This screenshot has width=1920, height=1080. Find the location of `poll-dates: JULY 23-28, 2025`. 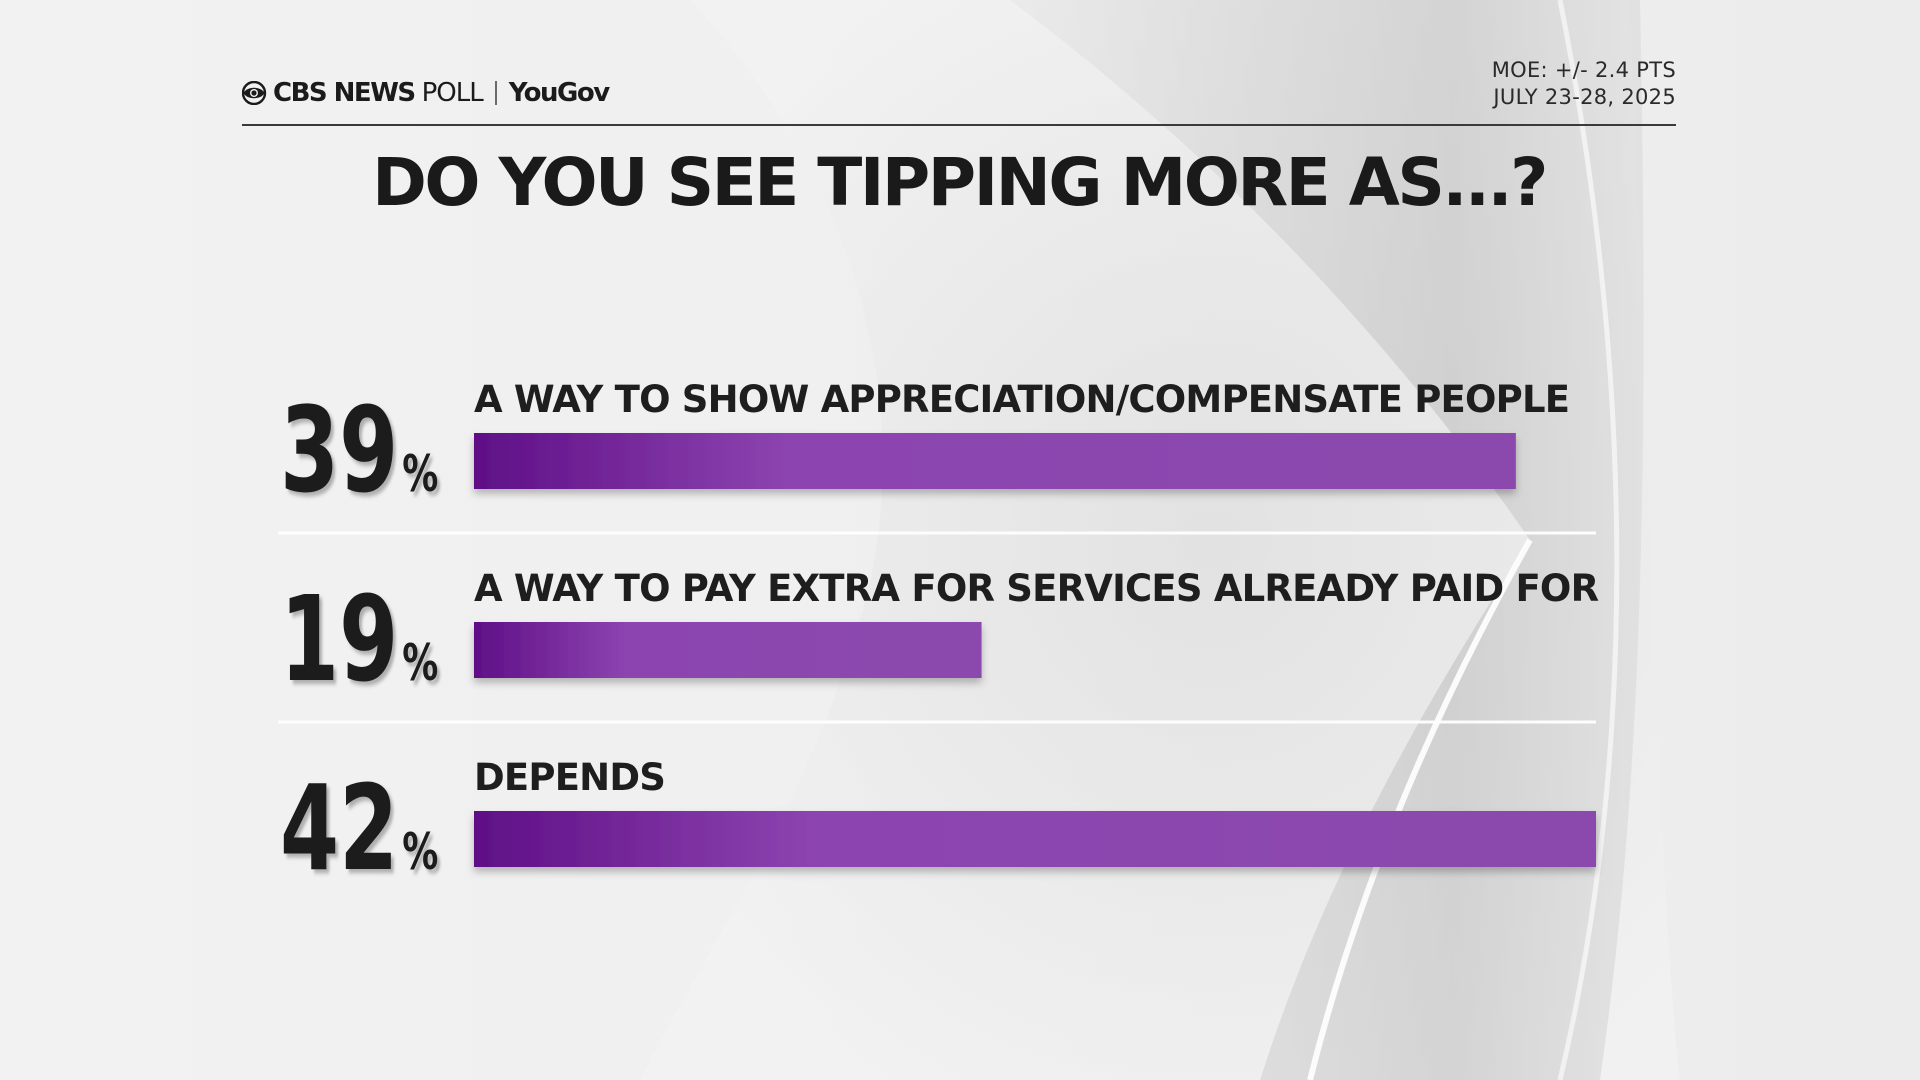

poll-dates: JULY 23-28, 2025 is located at coordinates (1584, 97).